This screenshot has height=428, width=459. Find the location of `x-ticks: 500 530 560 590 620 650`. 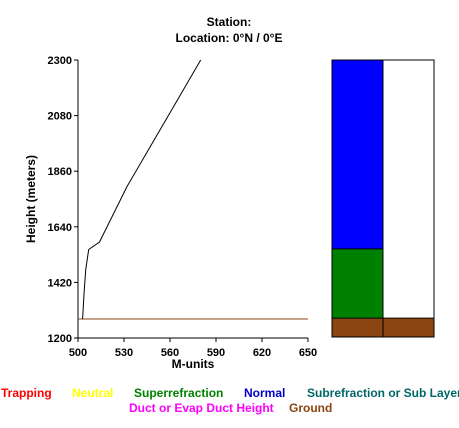

x-ticks: 500 530 560 590 620 650 is located at coordinates (193, 348).